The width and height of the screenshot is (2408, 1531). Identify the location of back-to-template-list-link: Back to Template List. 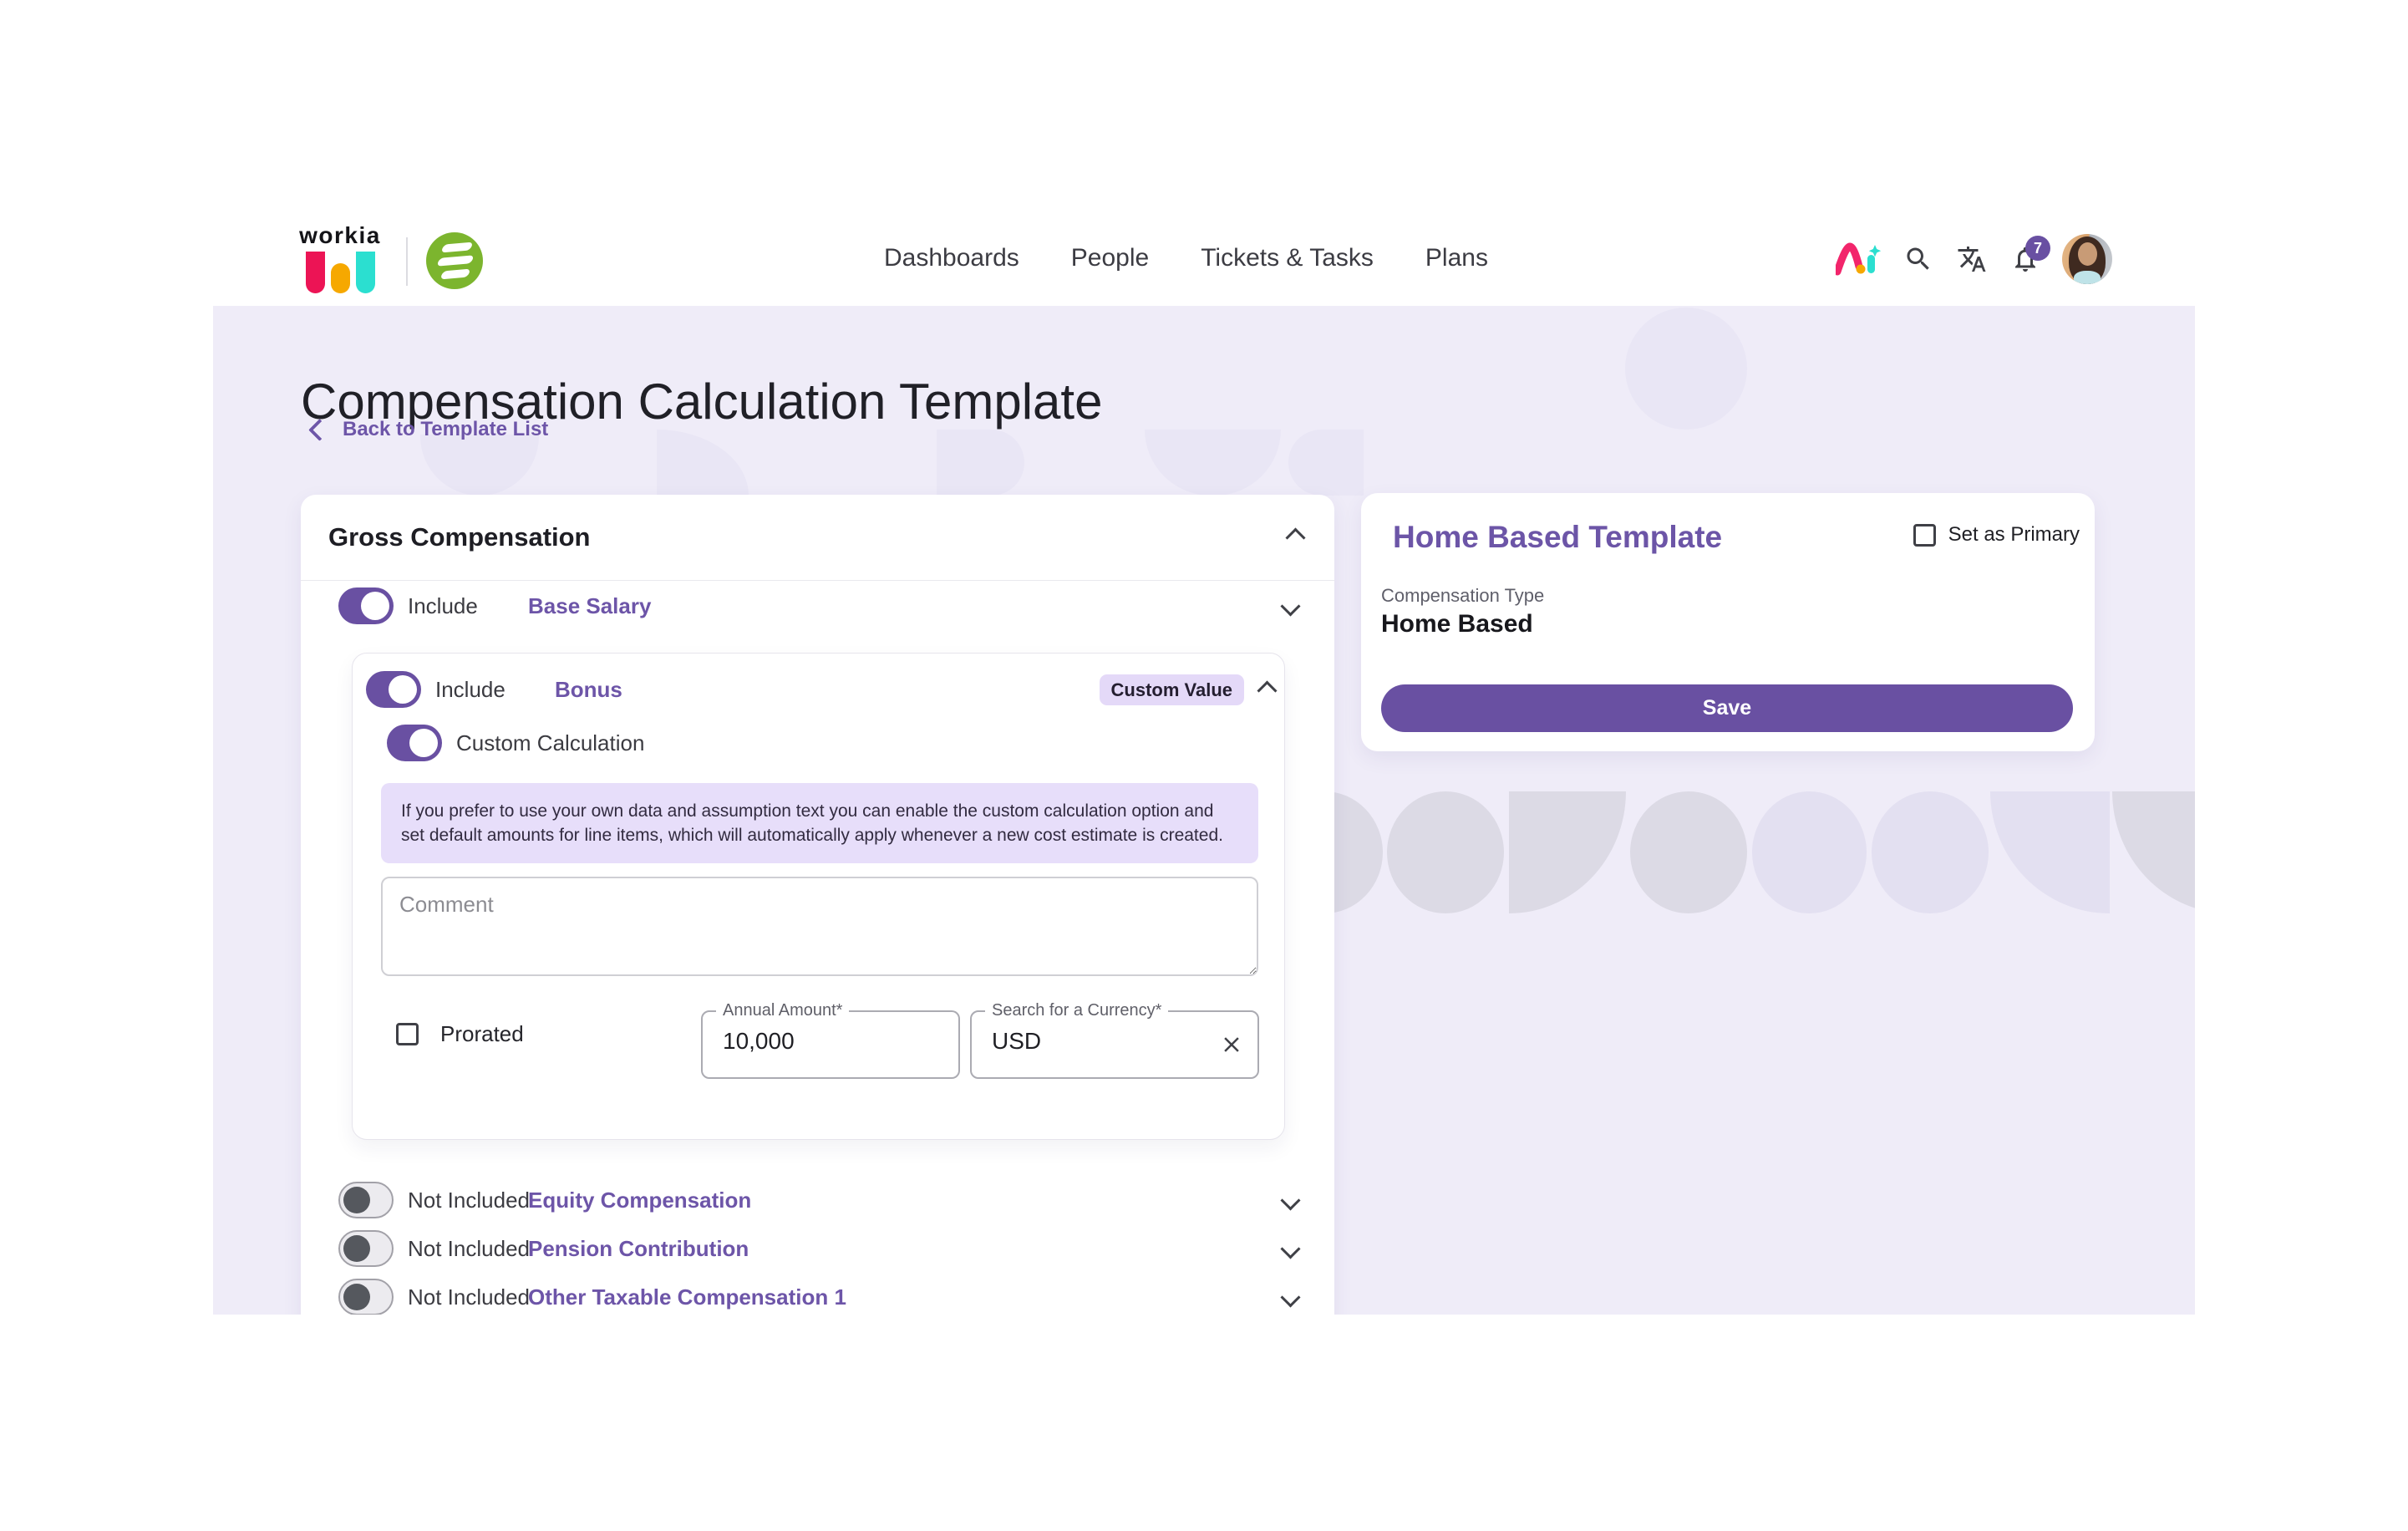
(428, 429).